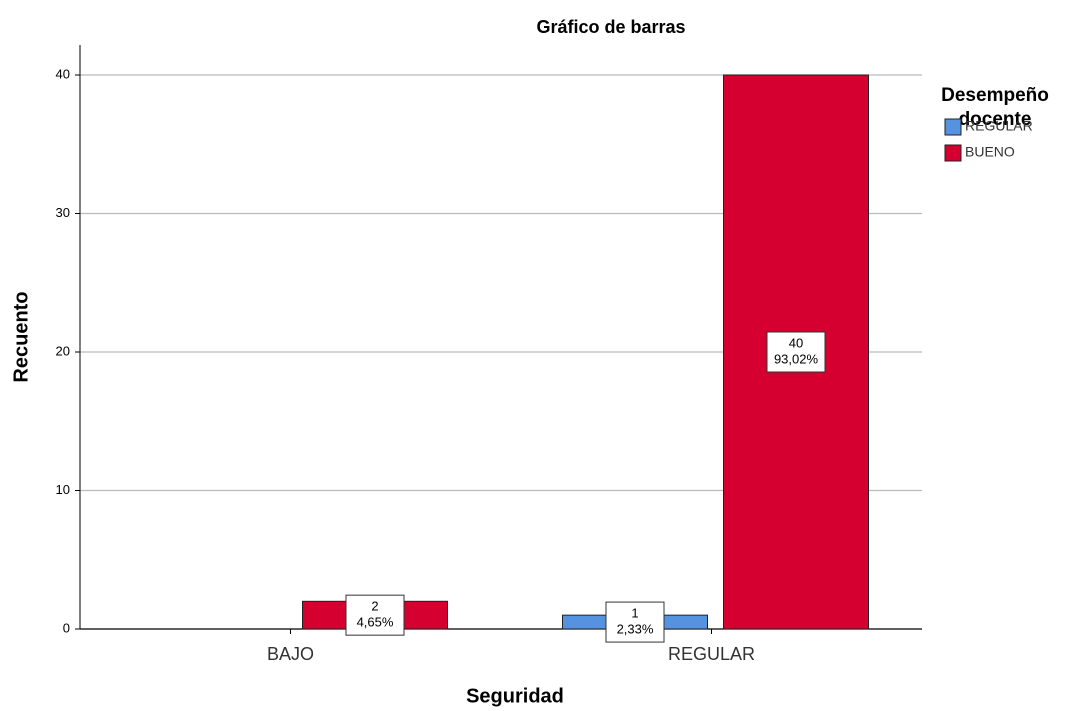  Describe the element at coordinates (990, 152) in the screenshot. I see `legend-label: BUENO` at that location.